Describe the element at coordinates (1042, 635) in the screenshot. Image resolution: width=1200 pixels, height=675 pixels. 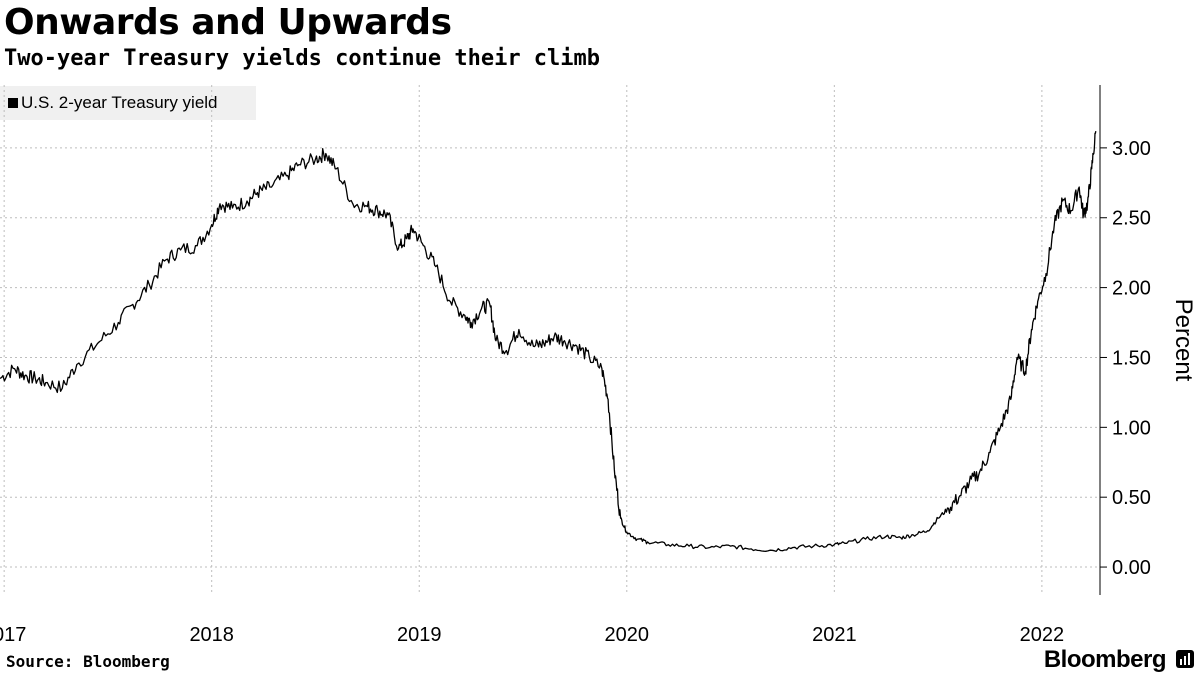
I see `x-tick-label: 2022` at that location.